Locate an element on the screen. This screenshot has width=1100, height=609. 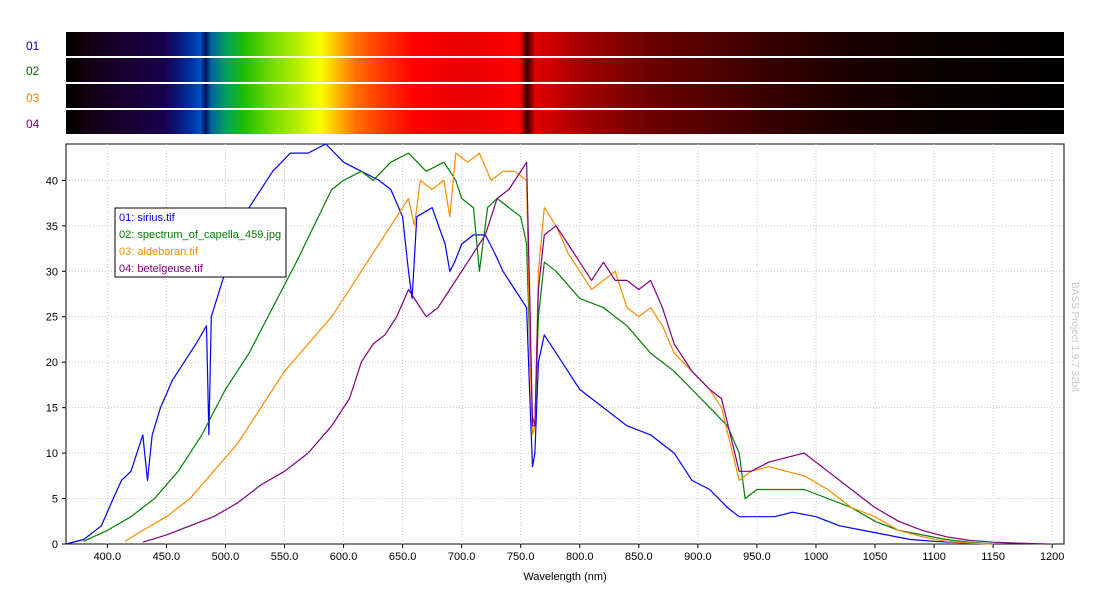
legend-entry-capella: 02: spectrum_of_capella_459.jpg is located at coordinates (200, 235).